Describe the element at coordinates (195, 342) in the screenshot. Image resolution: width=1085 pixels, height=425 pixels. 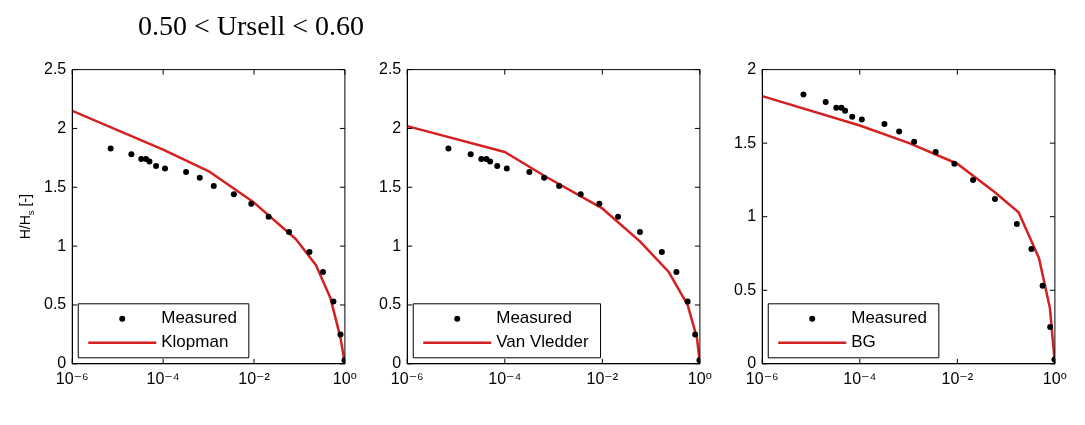
I see `legend-label: Klopman` at that location.